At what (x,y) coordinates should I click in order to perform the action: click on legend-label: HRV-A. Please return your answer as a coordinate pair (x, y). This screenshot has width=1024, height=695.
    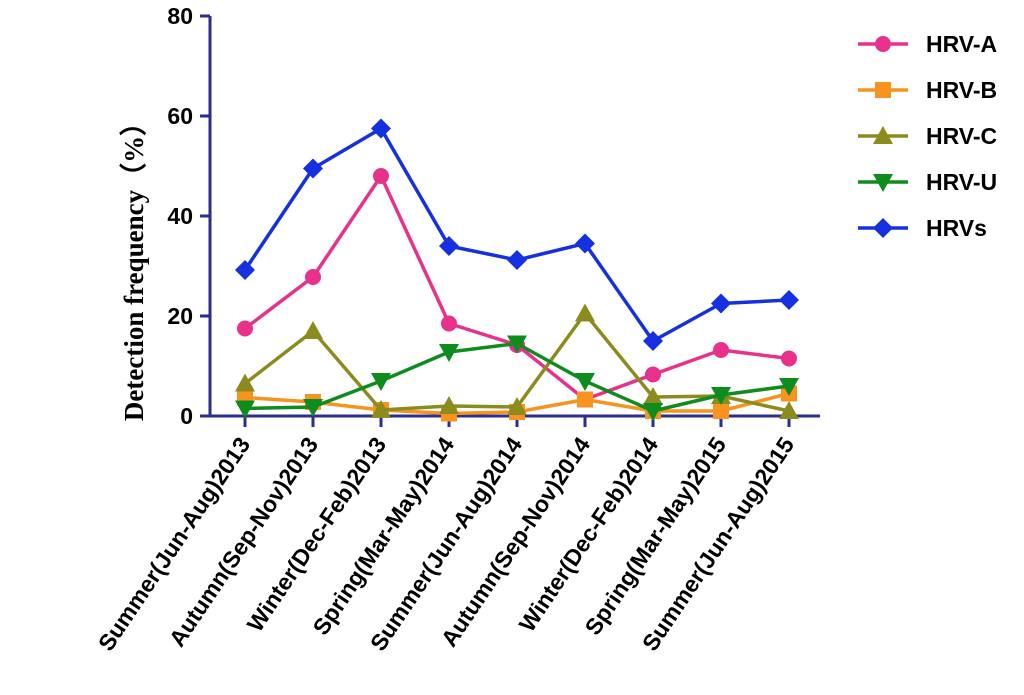
    Looking at the image, I should click on (961, 44).